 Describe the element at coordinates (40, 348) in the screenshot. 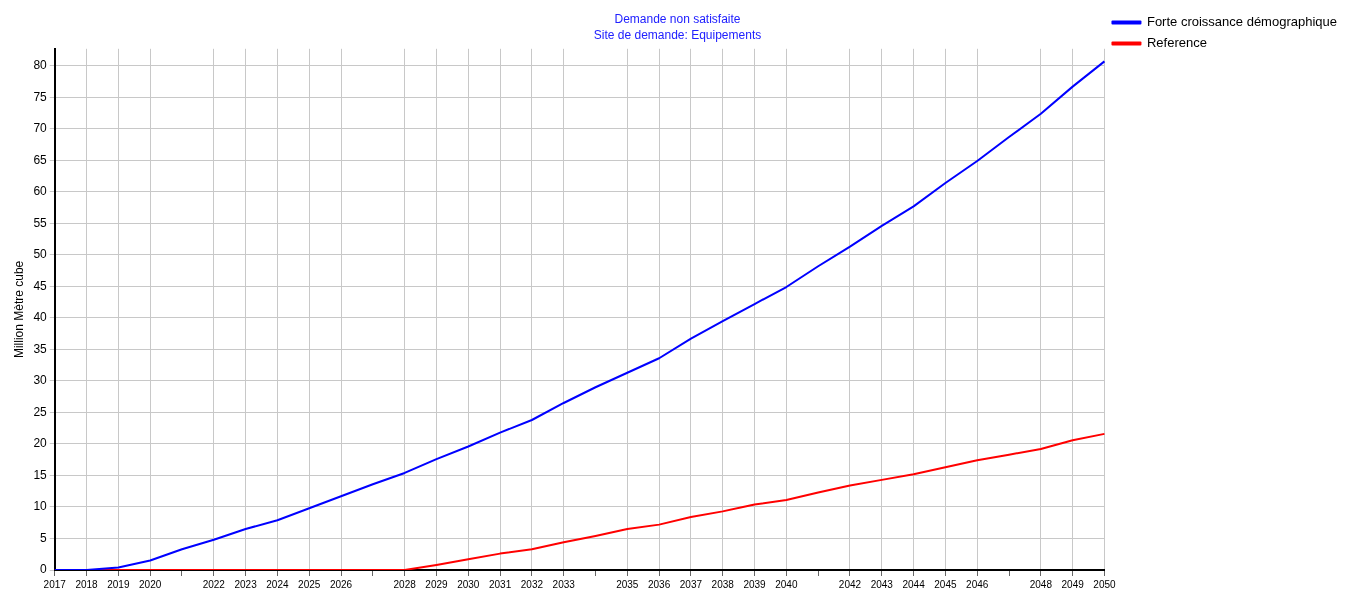

I see `y-tick-label: 35` at that location.